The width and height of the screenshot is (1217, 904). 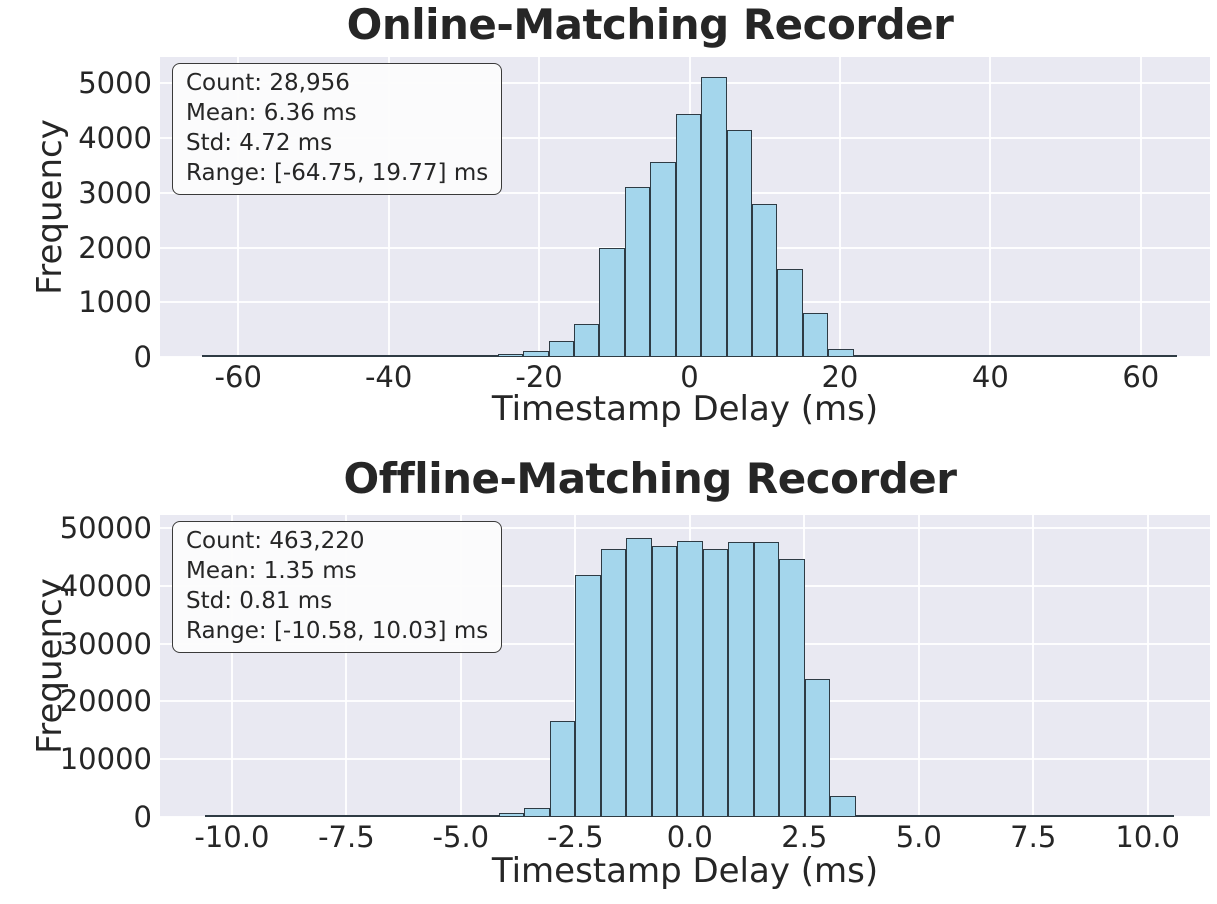 I want to click on stats-mean: Mean: 6.36 ms, so click(x=271, y=113).